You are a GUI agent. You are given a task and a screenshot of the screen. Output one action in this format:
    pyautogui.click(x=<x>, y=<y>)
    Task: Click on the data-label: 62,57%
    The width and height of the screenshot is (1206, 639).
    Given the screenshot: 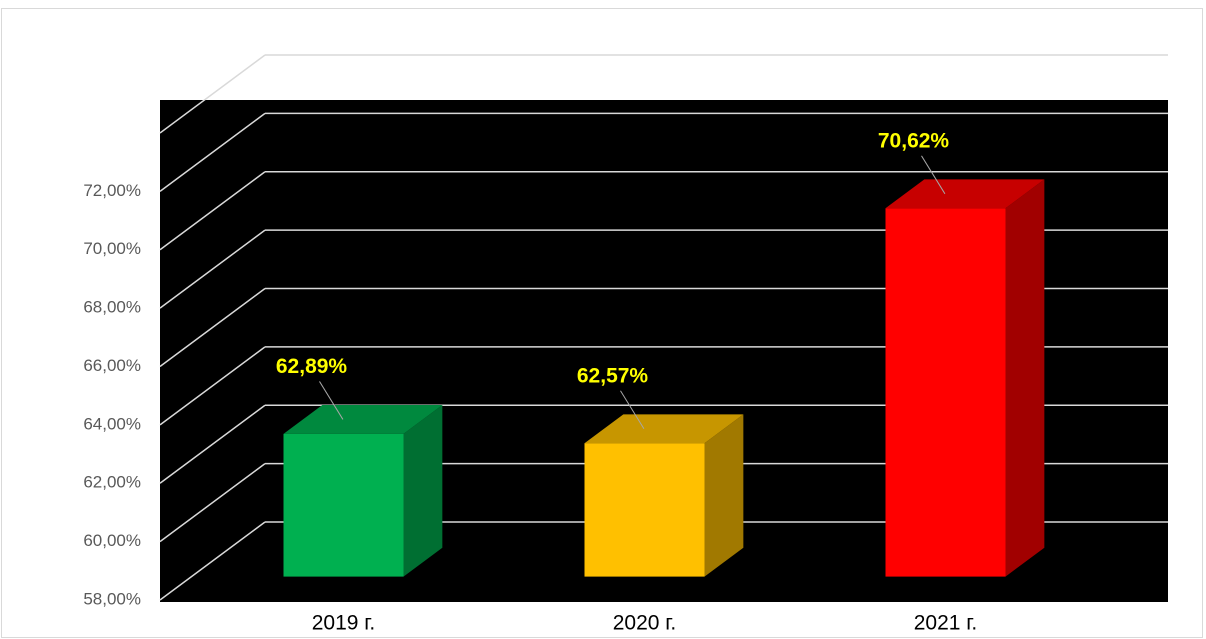 What is the action you would take?
    pyautogui.click(x=613, y=375)
    